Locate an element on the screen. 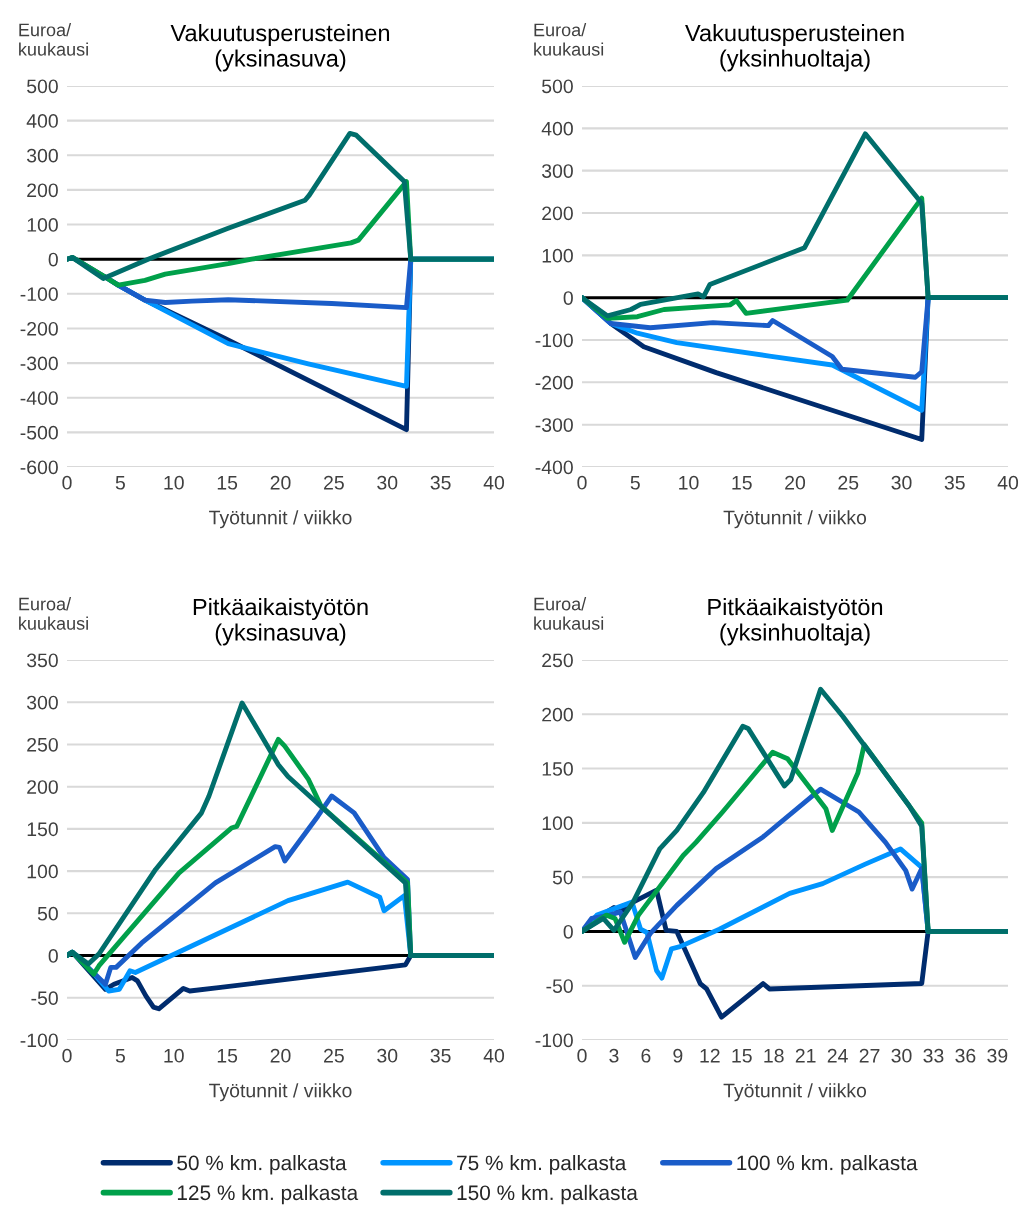 The height and width of the screenshot is (1223, 1021). legend-label: 125 % km. palkasta is located at coordinates (268, 1194).